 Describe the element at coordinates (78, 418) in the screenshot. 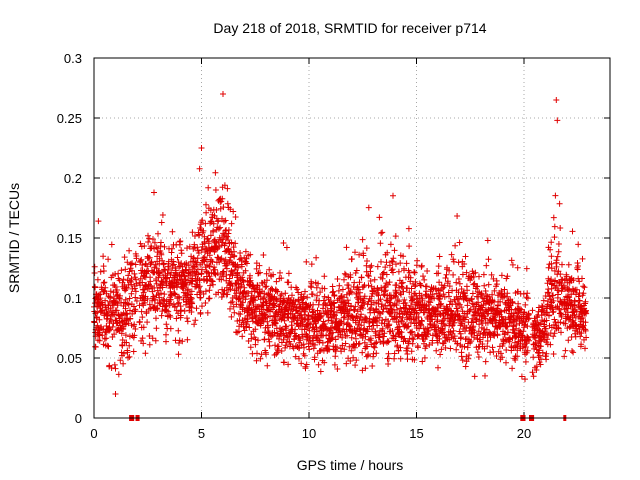

I see `y-tick-label: 0` at that location.